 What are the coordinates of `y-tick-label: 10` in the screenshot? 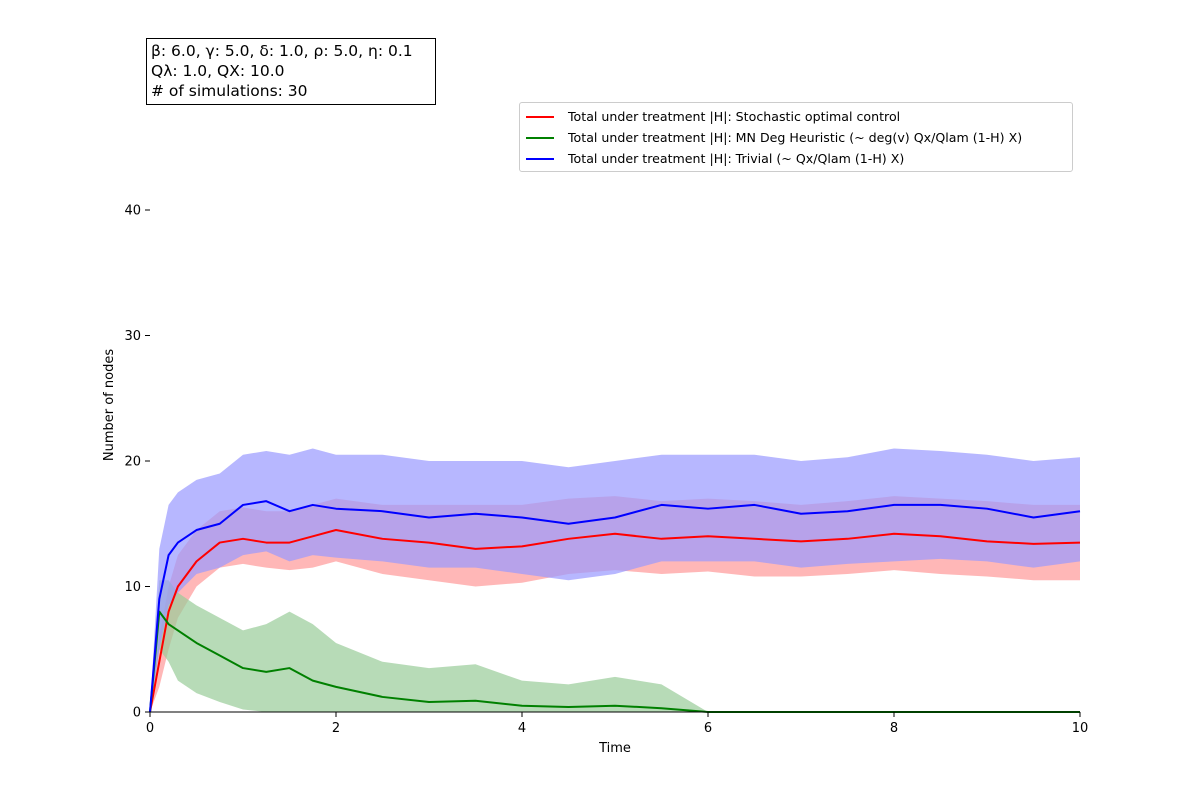 It's located at (132, 587).